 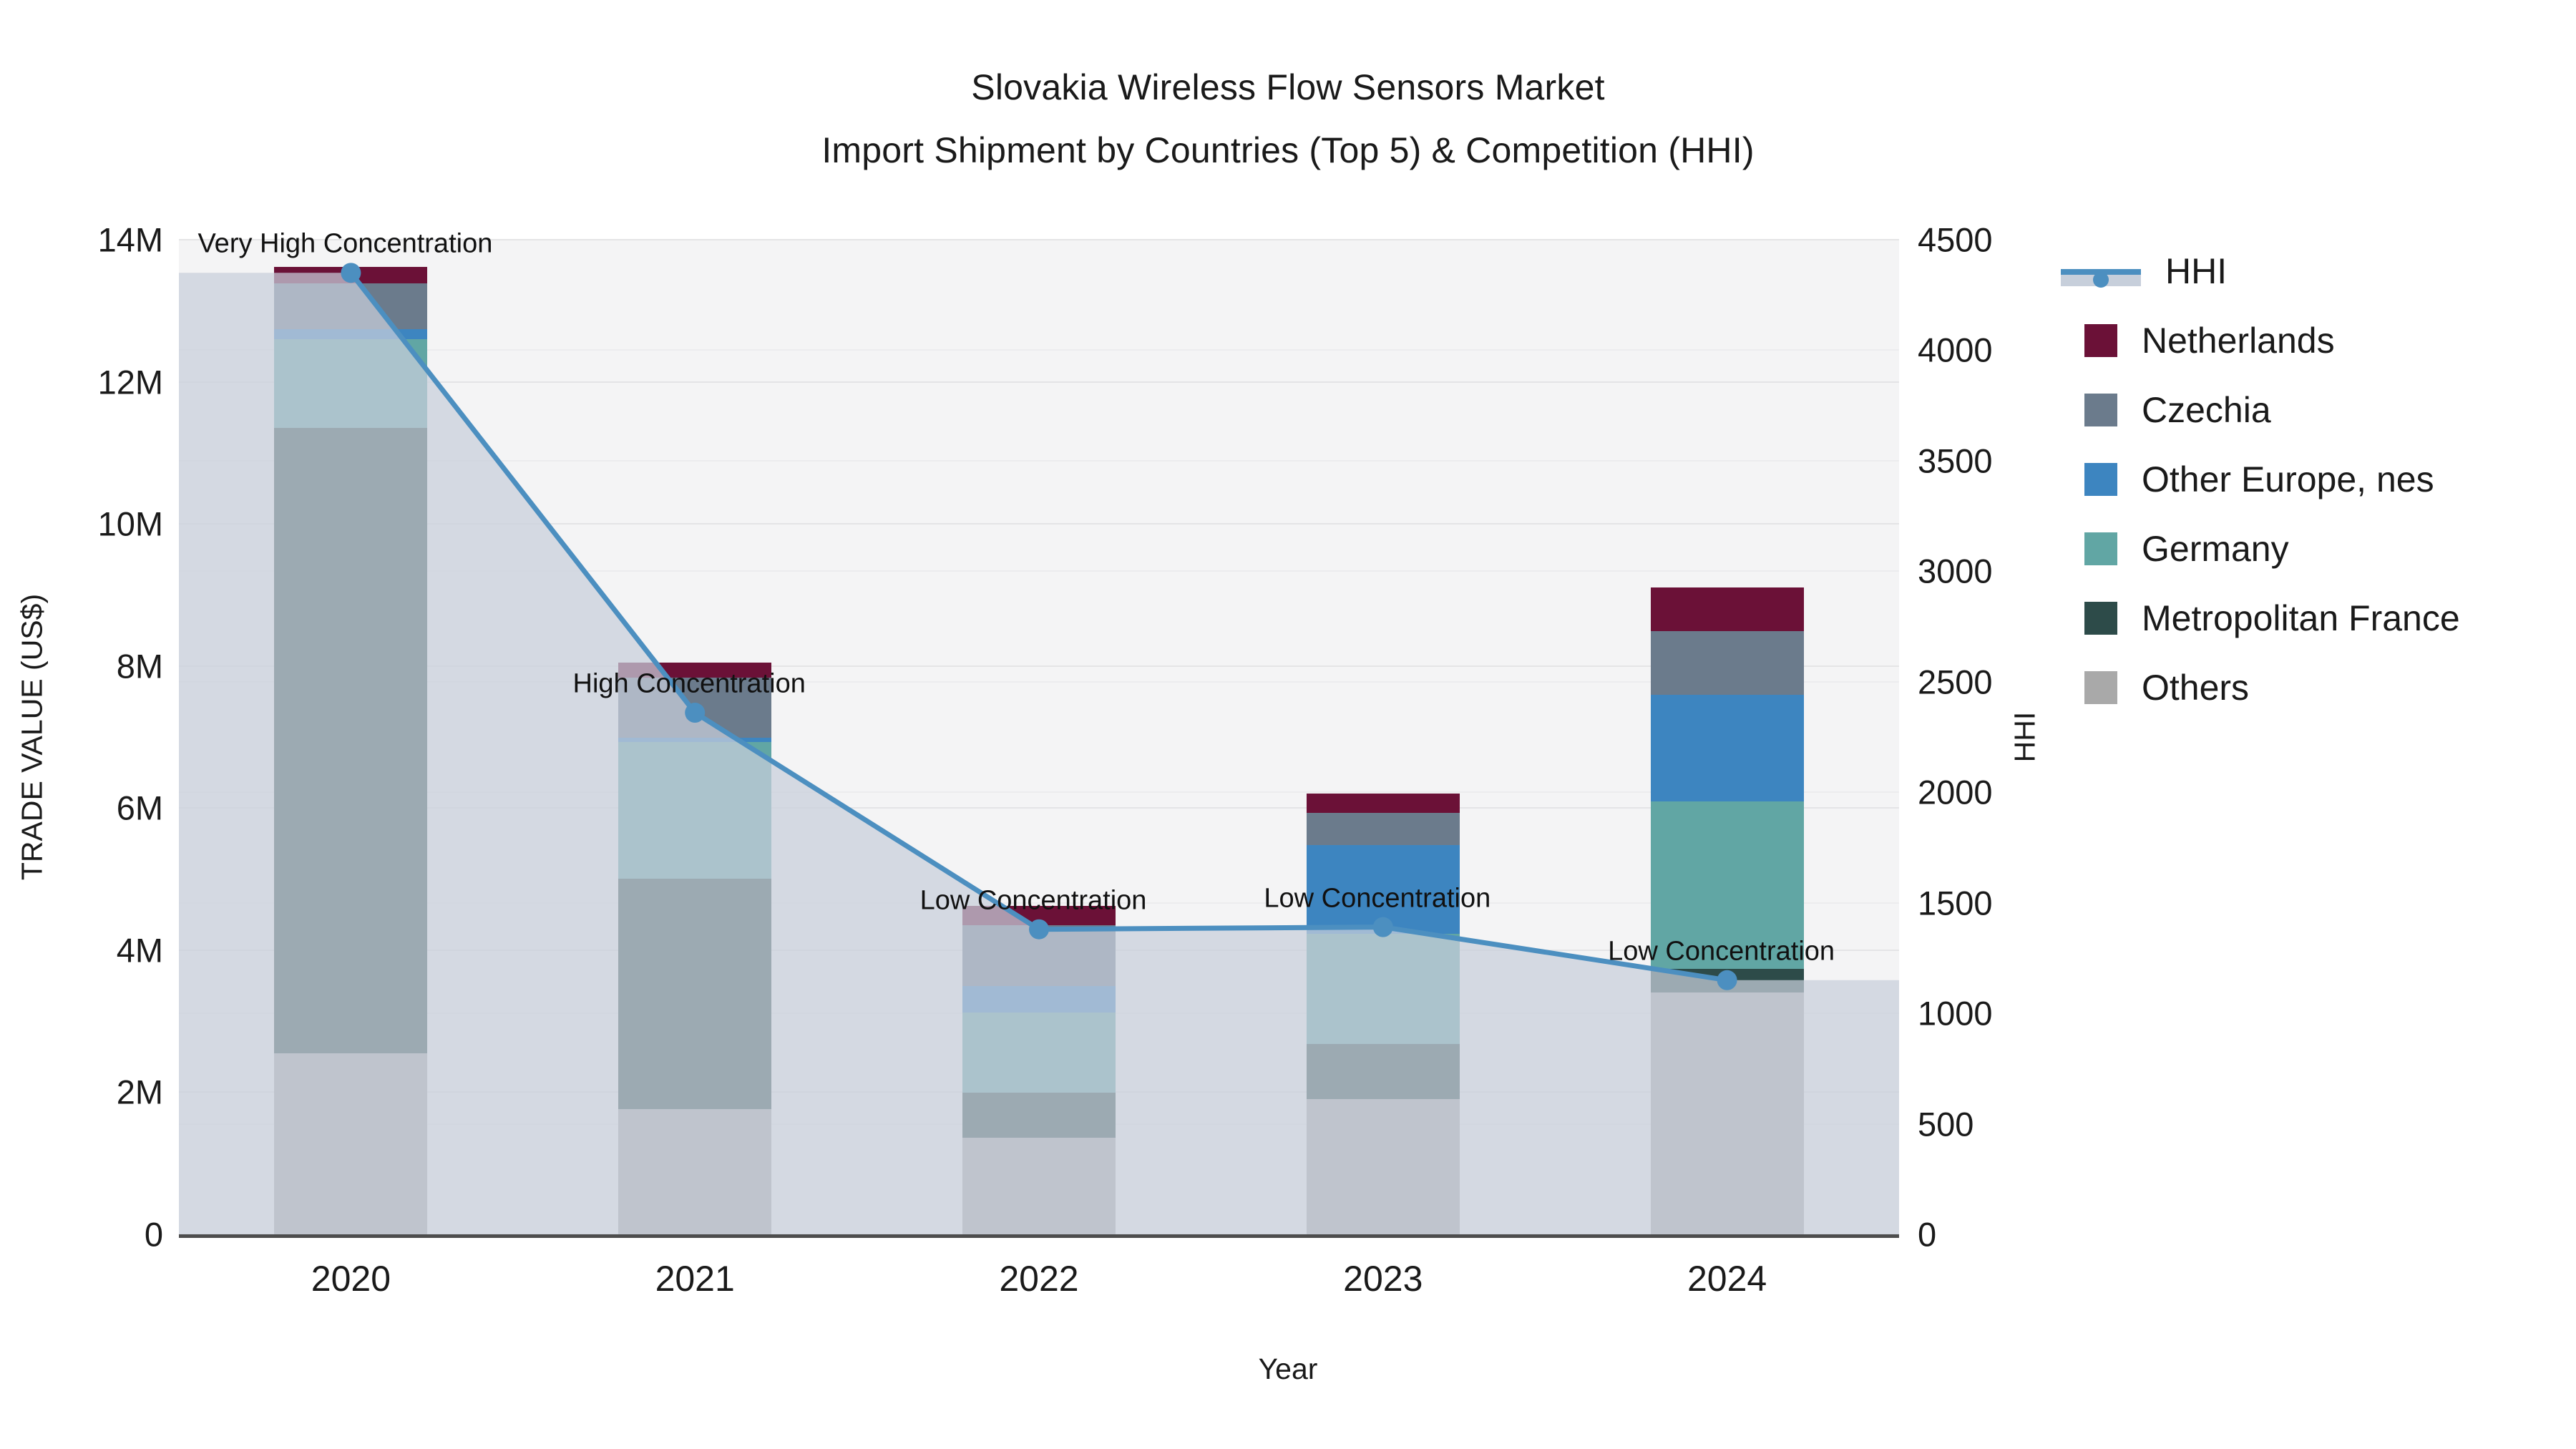 I want to click on y-axis-right-tick-label: 2000, so click(x=1955, y=792).